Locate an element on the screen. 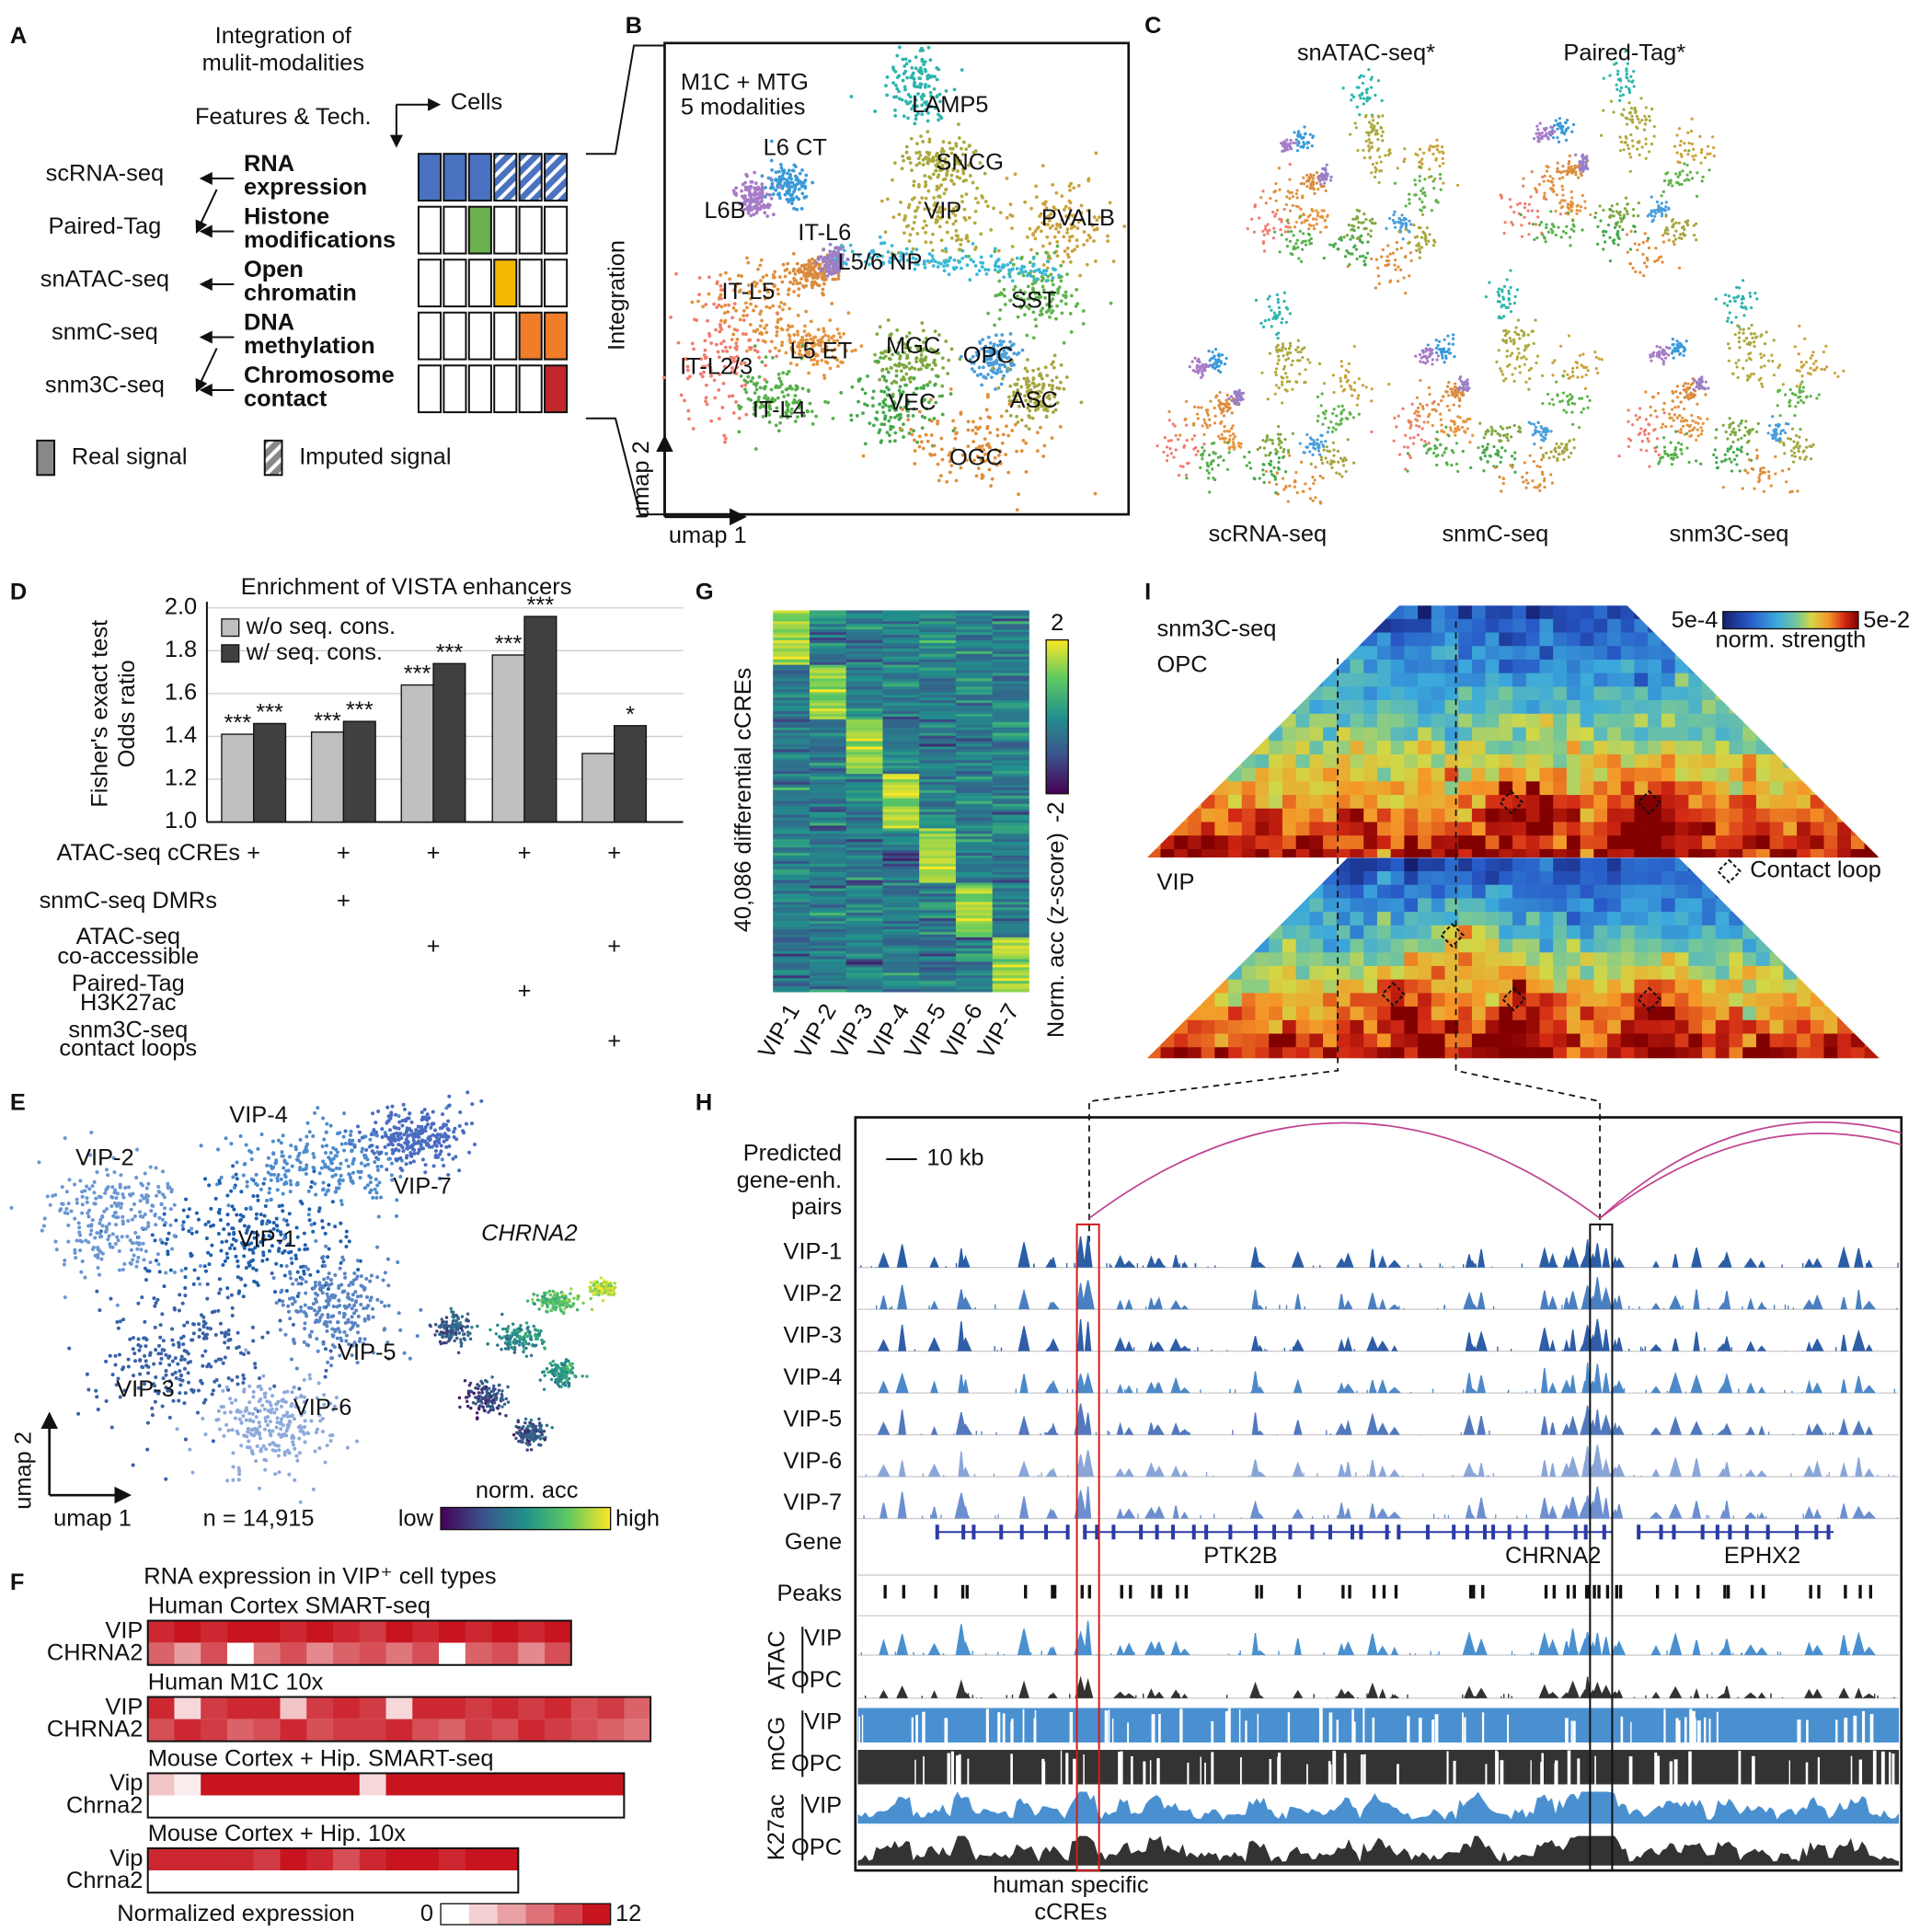  signal-cell is located at coordinates (430, 283).